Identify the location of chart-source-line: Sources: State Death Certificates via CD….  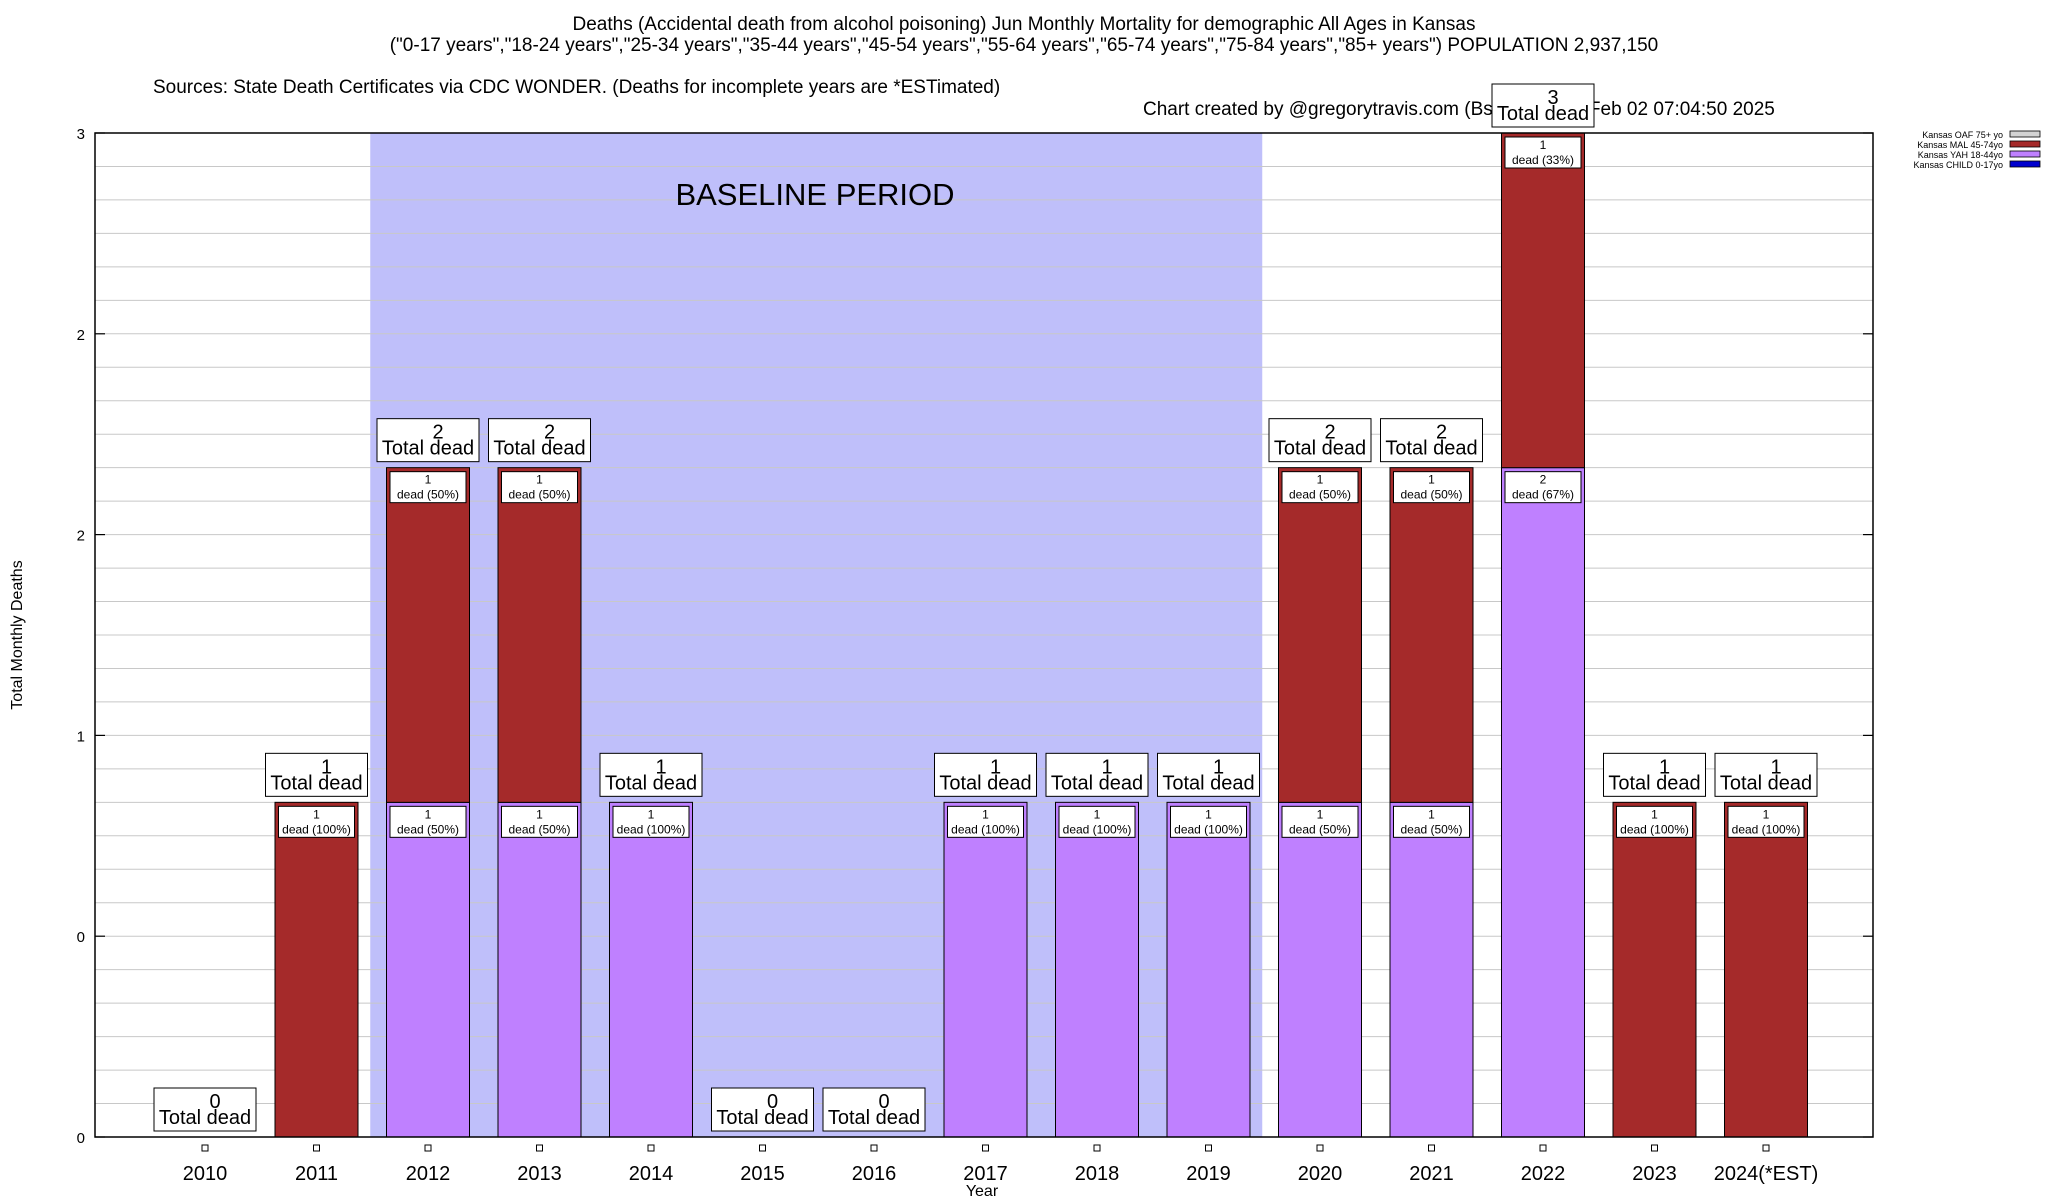
(1024, 88).